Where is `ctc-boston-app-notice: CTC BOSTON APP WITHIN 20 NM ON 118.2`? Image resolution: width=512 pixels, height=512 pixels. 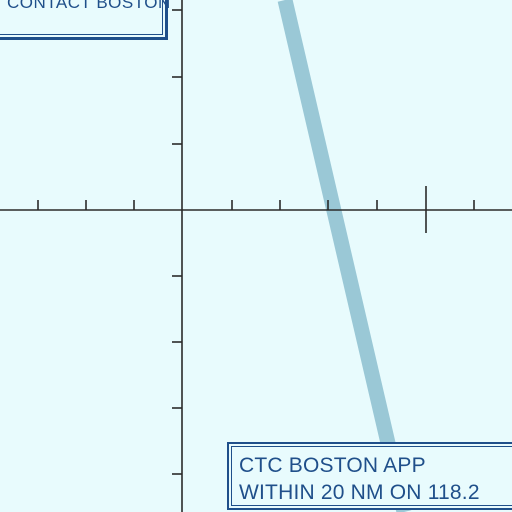
ctc-boston-app-notice: CTC BOSTON APP WITHIN 20 NM ON 118.2 is located at coordinates (369, 476).